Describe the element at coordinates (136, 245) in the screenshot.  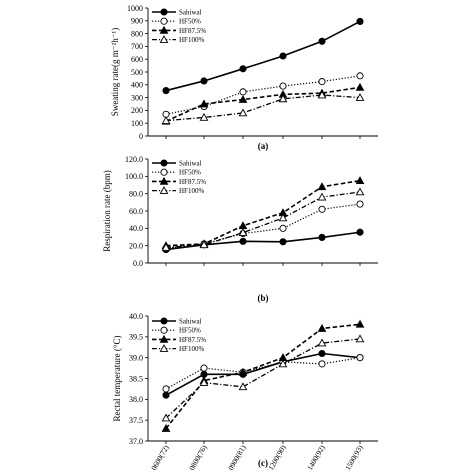
I see `y-tick-label: 20.0` at that location.